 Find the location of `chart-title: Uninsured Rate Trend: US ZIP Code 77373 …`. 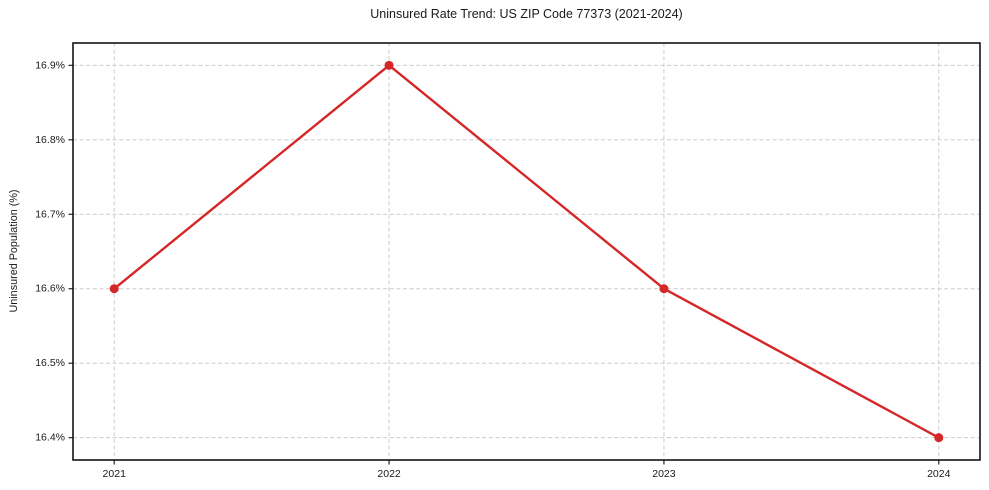

chart-title: Uninsured Rate Trend: US ZIP Code 77373 … is located at coordinates (526, 14).